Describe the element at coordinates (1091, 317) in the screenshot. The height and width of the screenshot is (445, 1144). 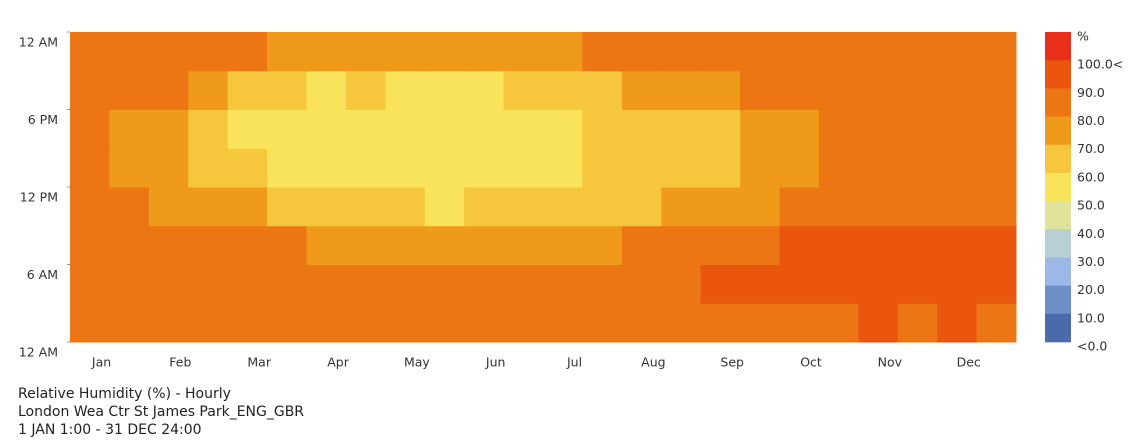
I see `legend-label: 10.0` at that location.